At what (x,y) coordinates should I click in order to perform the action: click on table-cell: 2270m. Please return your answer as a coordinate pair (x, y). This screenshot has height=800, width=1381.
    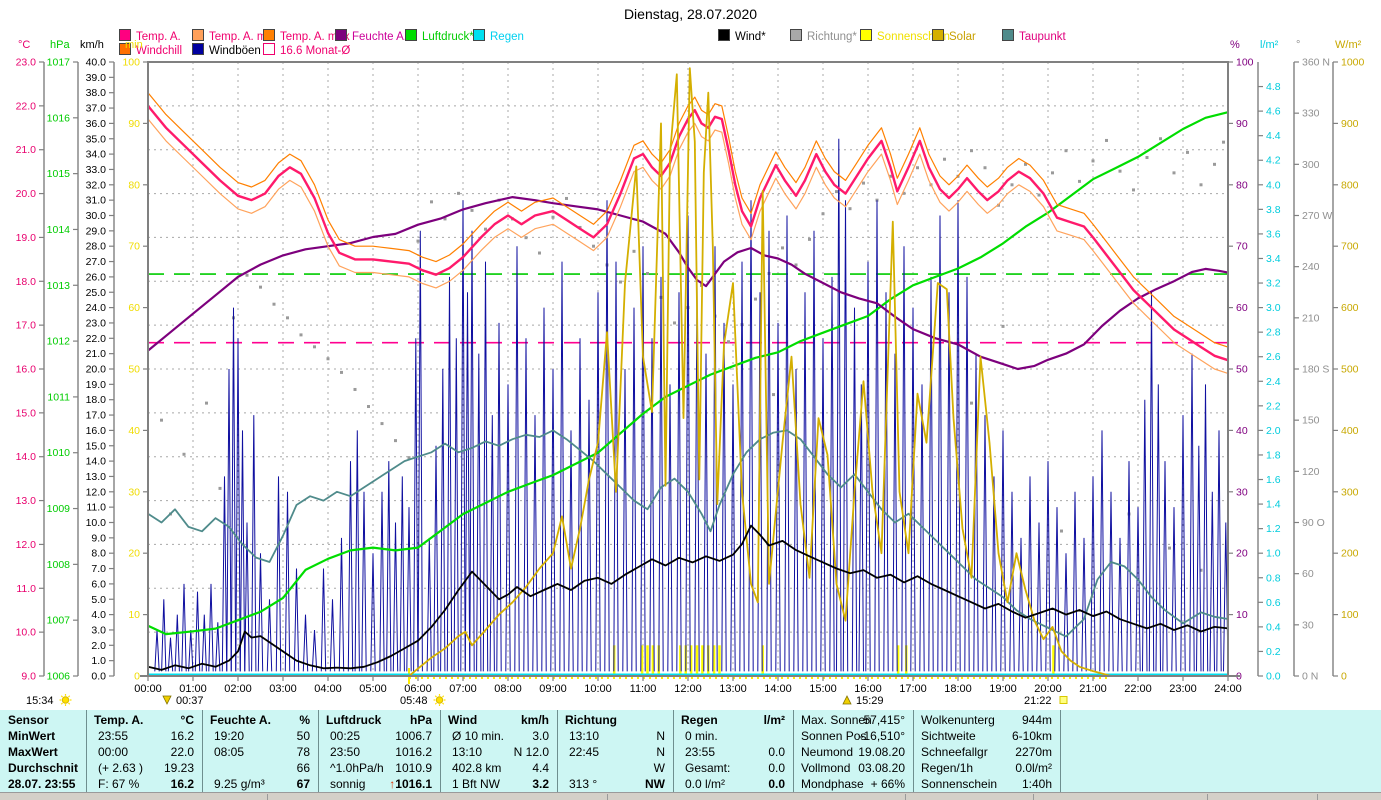
    Looking at the image, I should click on (1033, 752).